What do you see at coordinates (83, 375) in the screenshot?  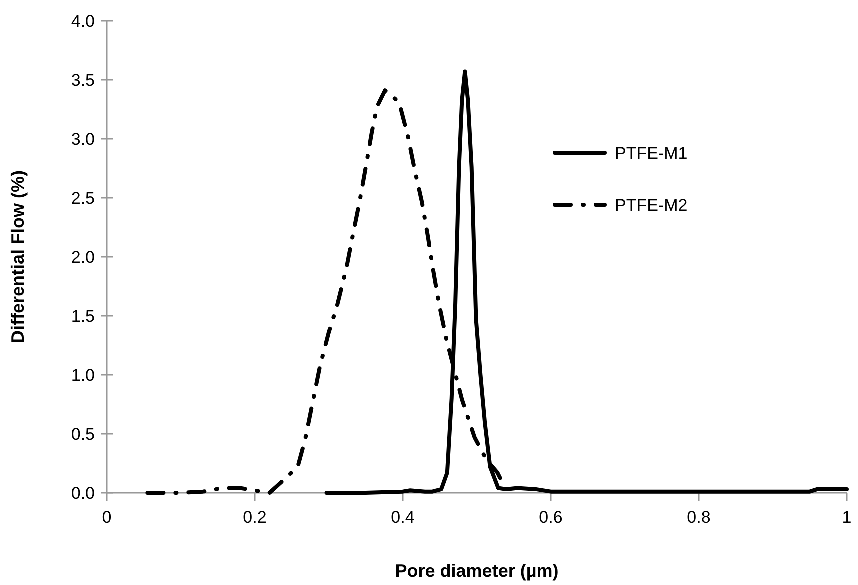 I see `y-tick-label: 1.0` at bounding box center [83, 375].